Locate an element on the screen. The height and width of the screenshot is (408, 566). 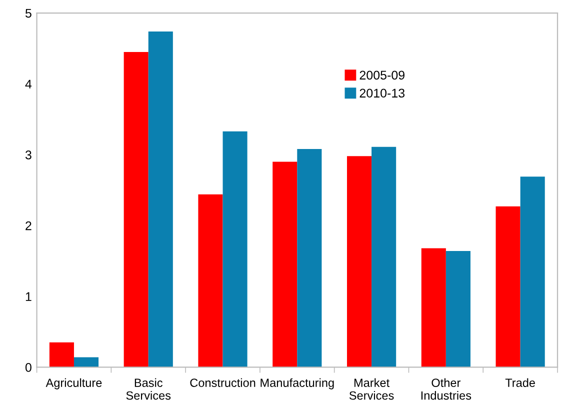
x-tick-label: Construction is located at coordinates (223, 382).